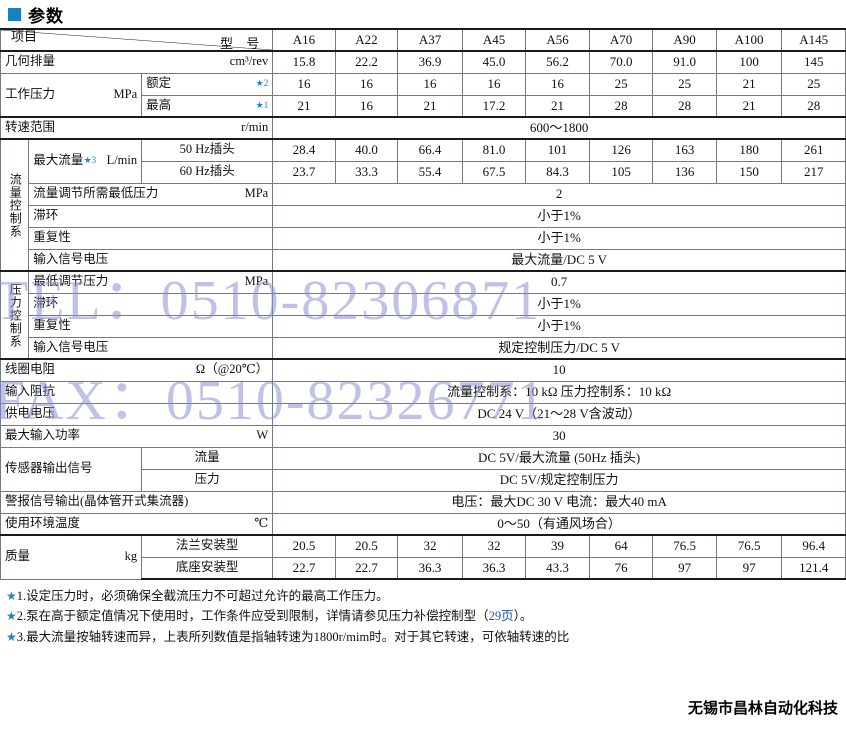 Image resolution: width=846 pixels, height=732 pixels. I want to click on label-text: 转速范围, so click(30, 127).